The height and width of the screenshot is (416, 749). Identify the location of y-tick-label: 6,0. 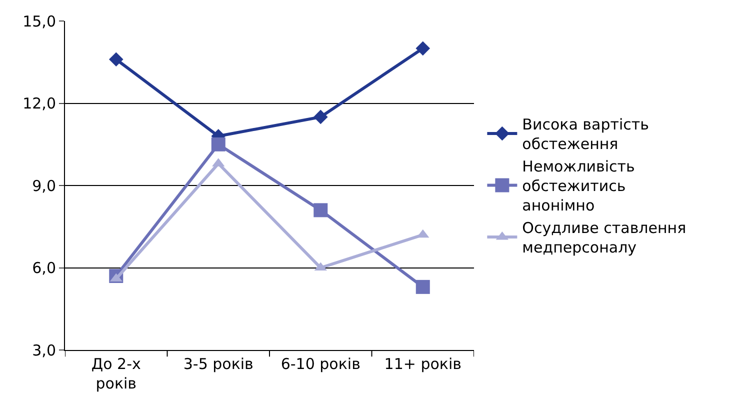
(44, 268).